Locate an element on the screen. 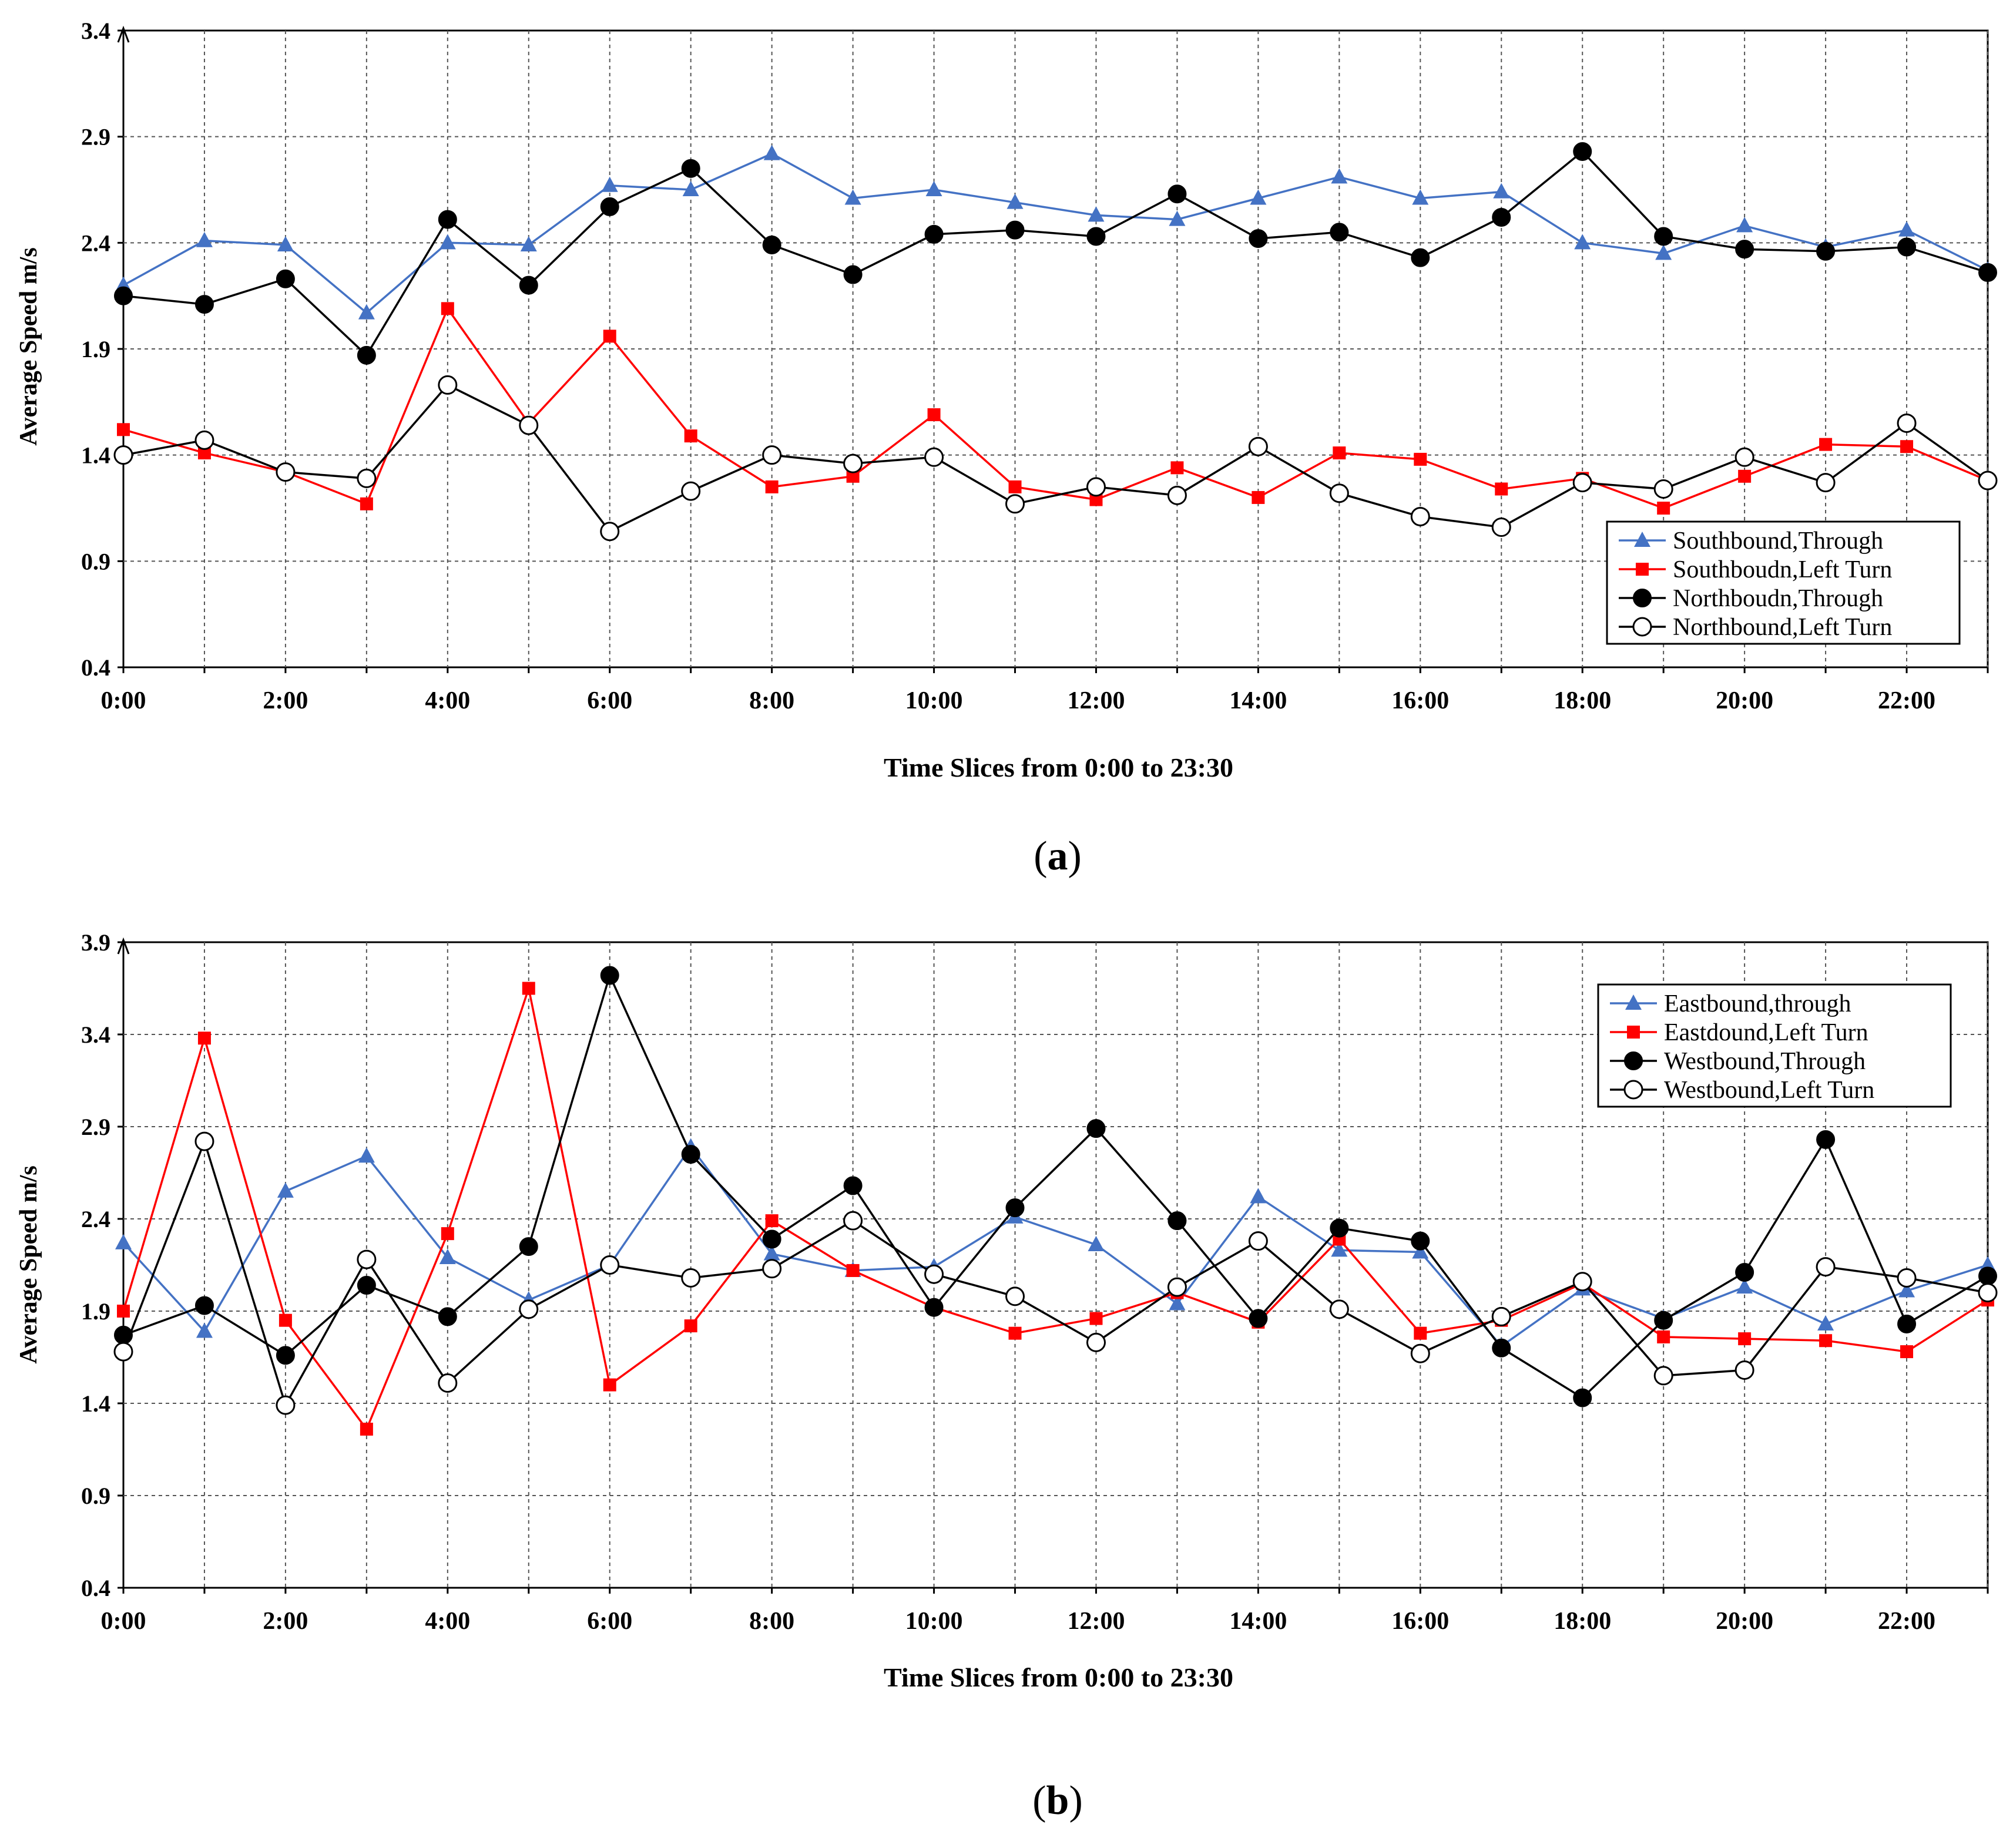 The width and height of the screenshot is (2013, 1848). chart-b-xtick-label: 16:00 is located at coordinates (1420, 1621).